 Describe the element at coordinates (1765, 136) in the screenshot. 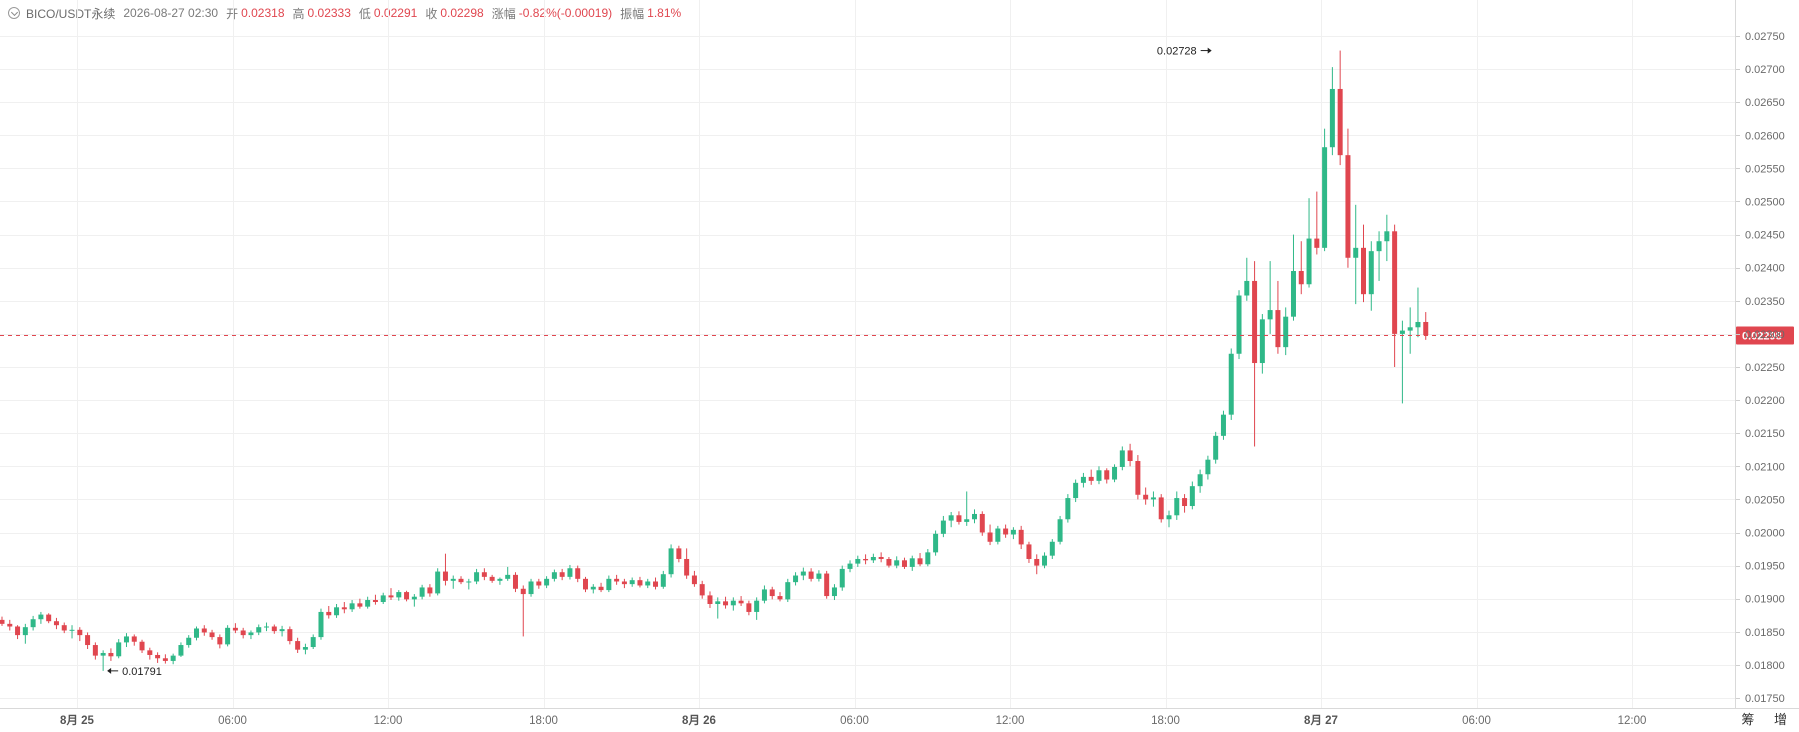

I see `y-tick-label: 0.02600` at that location.